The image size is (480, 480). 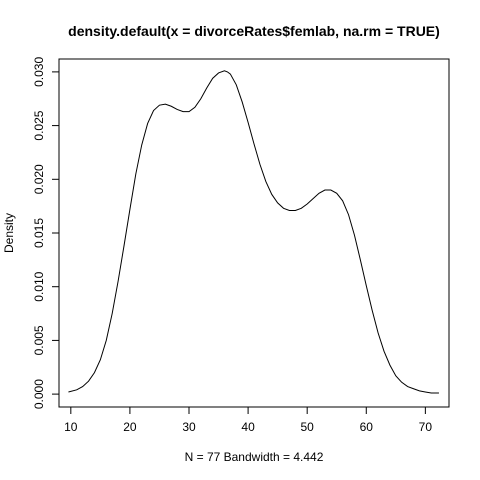 What do you see at coordinates (130, 427) in the screenshot?
I see `x-tick-label: 20` at bounding box center [130, 427].